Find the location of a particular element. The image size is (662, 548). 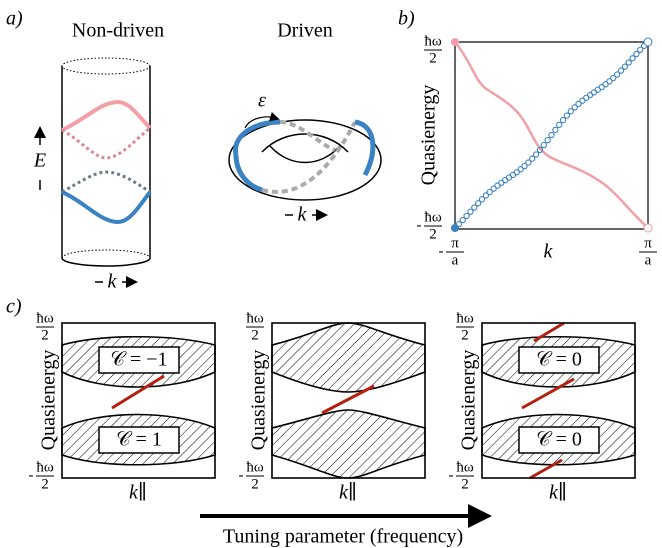

torus is located at coordinates (305, 166).